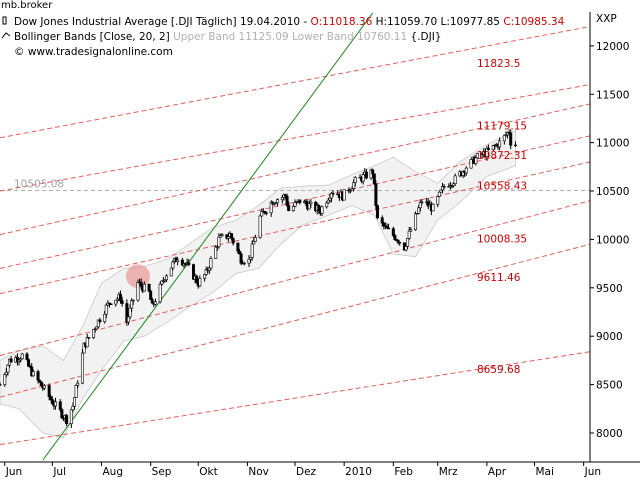 The width and height of the screenshot is (640, 480). Describe the element at coordinates (426, 37) in the screenshot. I see `bollinger-symbol: {.DJI}` at that location.